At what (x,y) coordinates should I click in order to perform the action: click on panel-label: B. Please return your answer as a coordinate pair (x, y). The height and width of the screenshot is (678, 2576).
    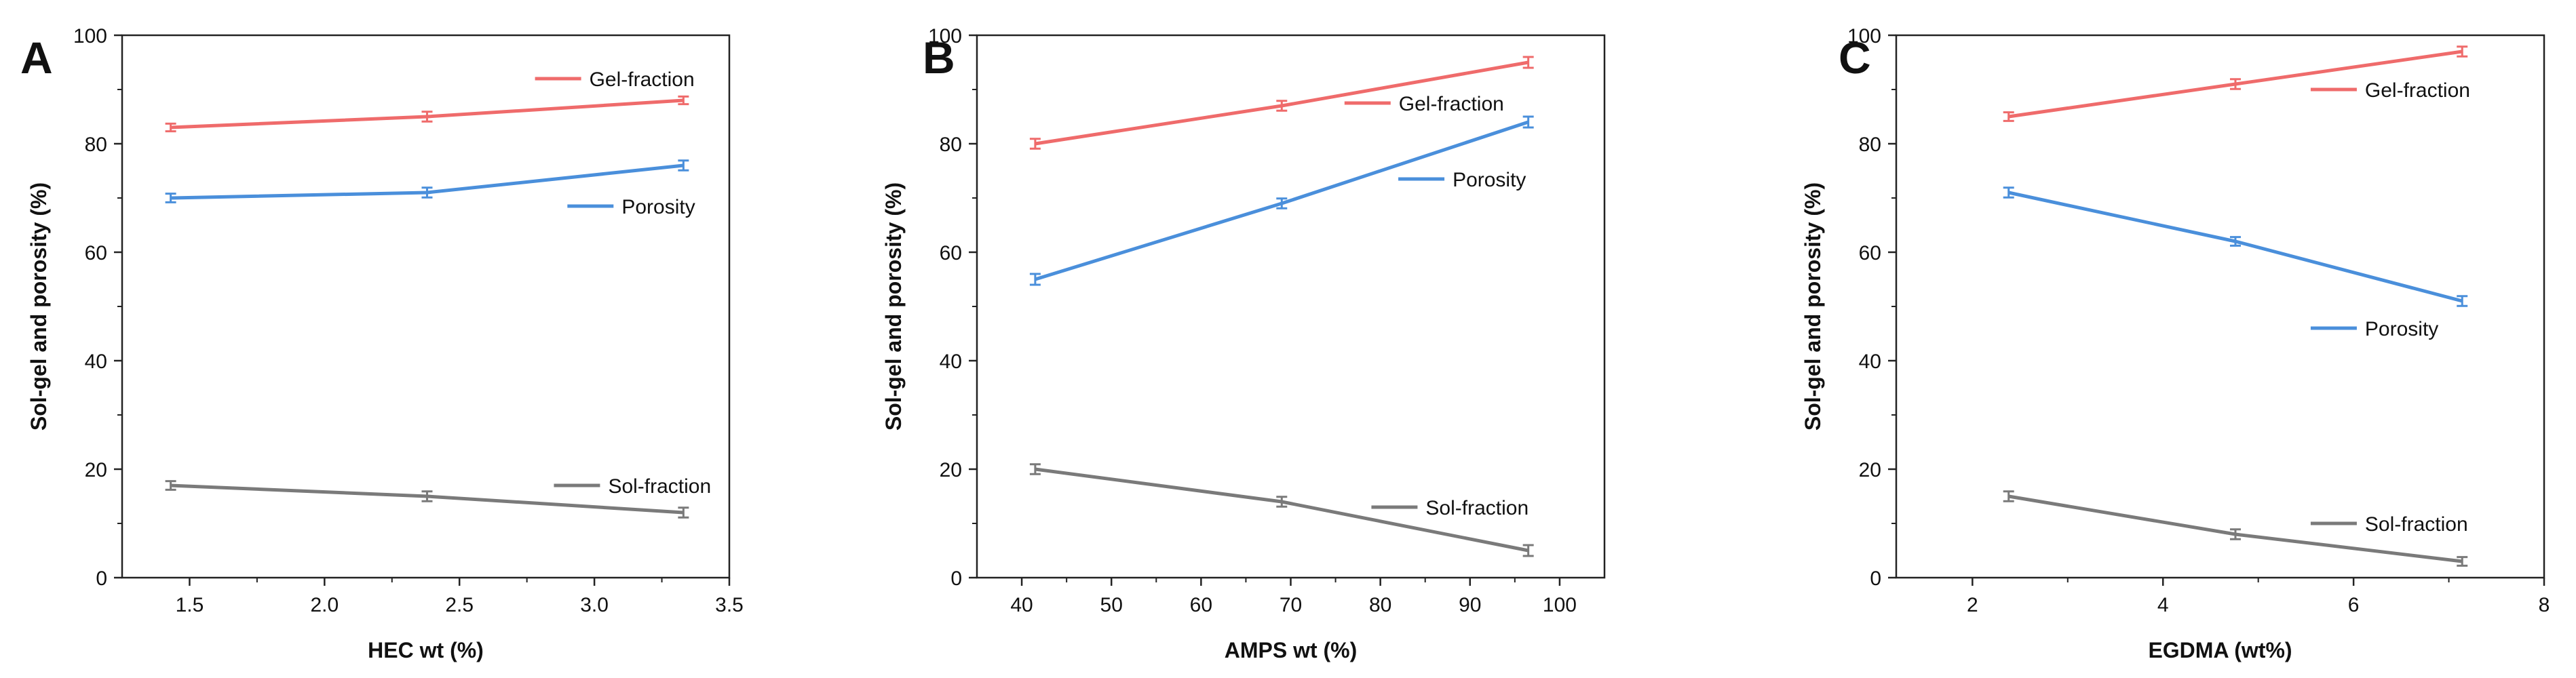
    Looking at the image, I should click on (939, 58).